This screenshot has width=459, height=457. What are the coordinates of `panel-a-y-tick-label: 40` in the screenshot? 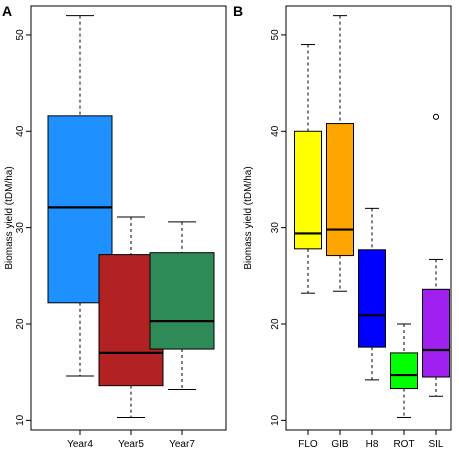 It's located at (20, 131).